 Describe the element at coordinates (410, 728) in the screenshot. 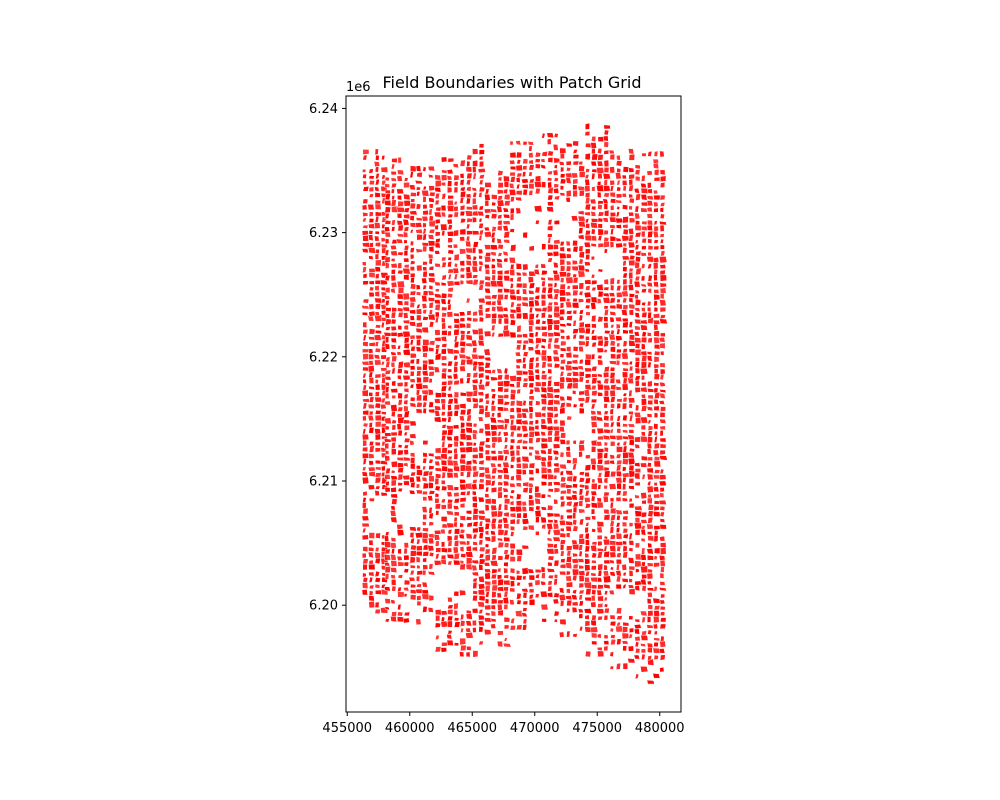

I see `x-tick-label: 460000` at that location.